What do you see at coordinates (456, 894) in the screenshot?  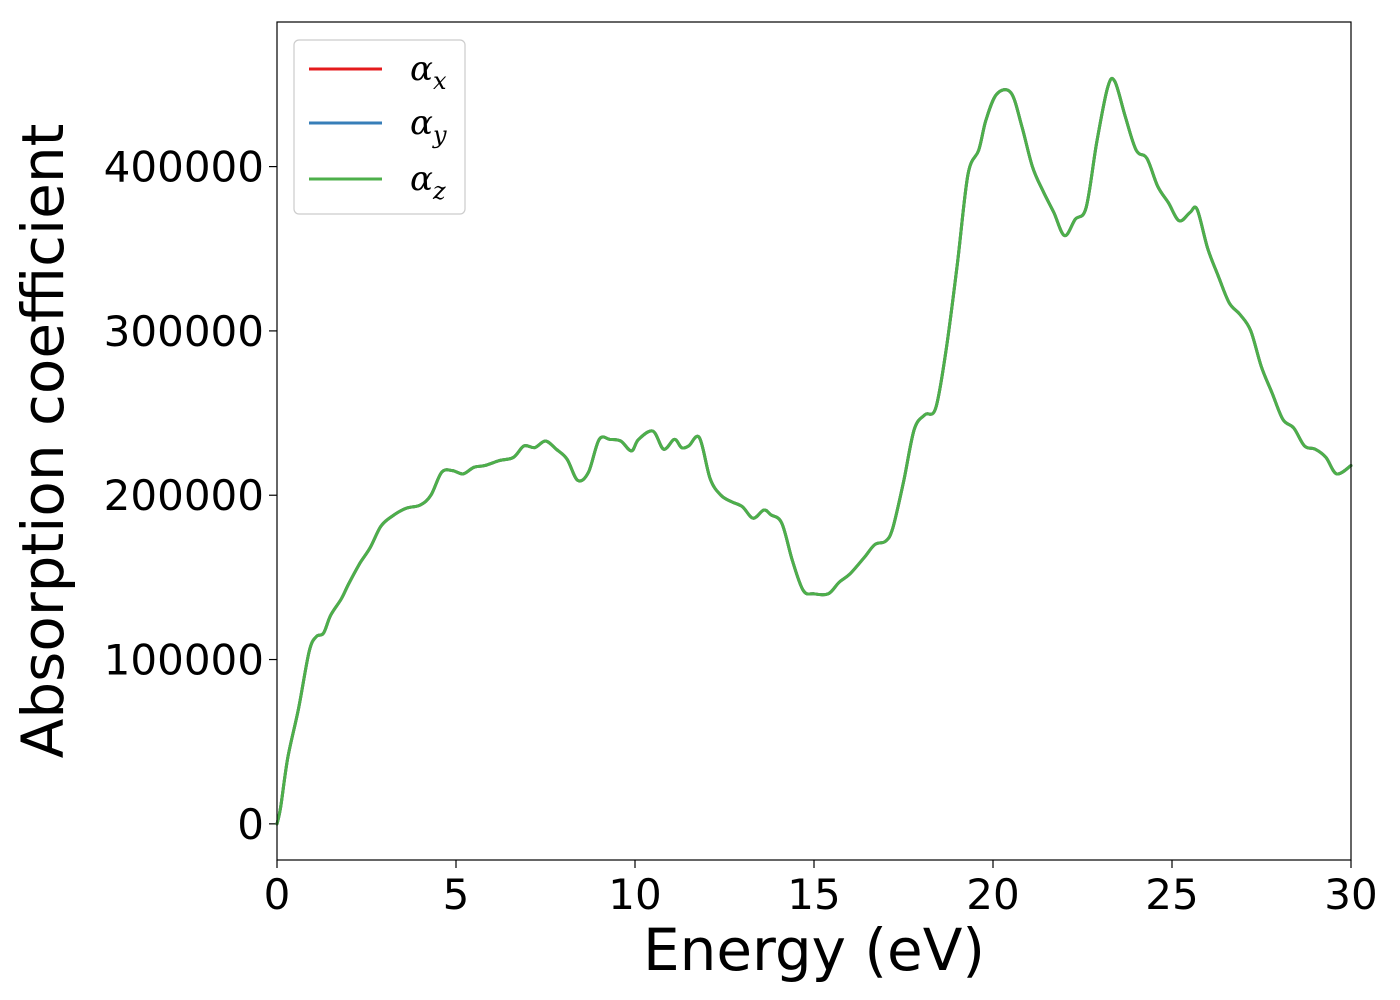 I see `x-tick-label: 5` at bounding box center [456, 894].